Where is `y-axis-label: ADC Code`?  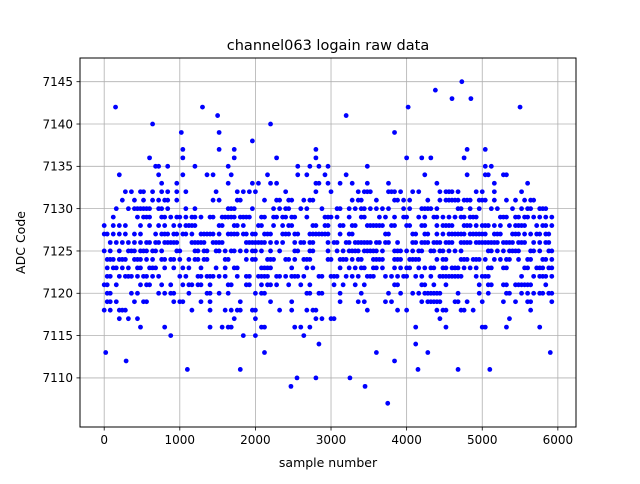
y-axis-label: ADC Code is located at coordinates (20, 242).